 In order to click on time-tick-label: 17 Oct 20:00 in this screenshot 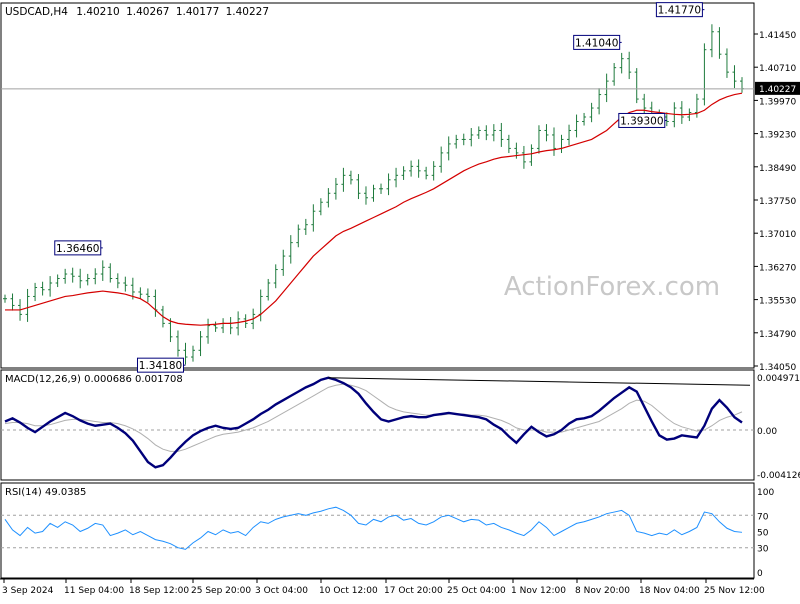, I will do `click(413, 591)`.